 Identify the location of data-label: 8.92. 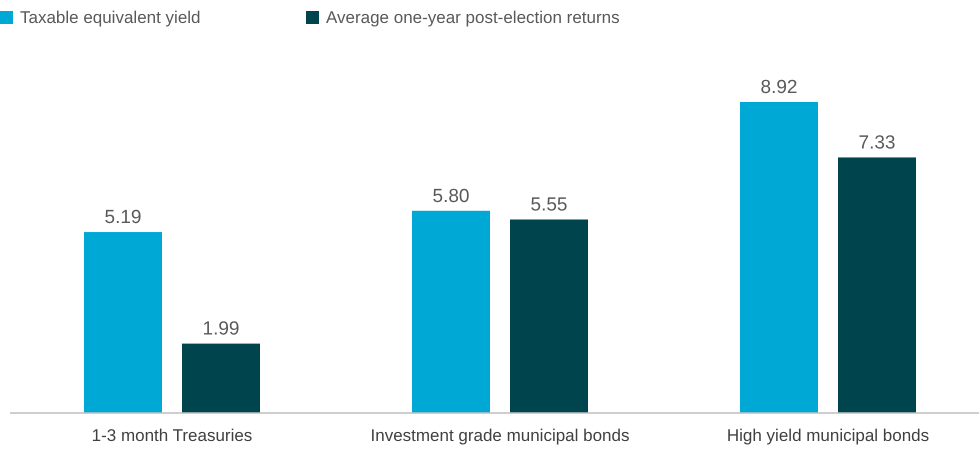
(779, 87).